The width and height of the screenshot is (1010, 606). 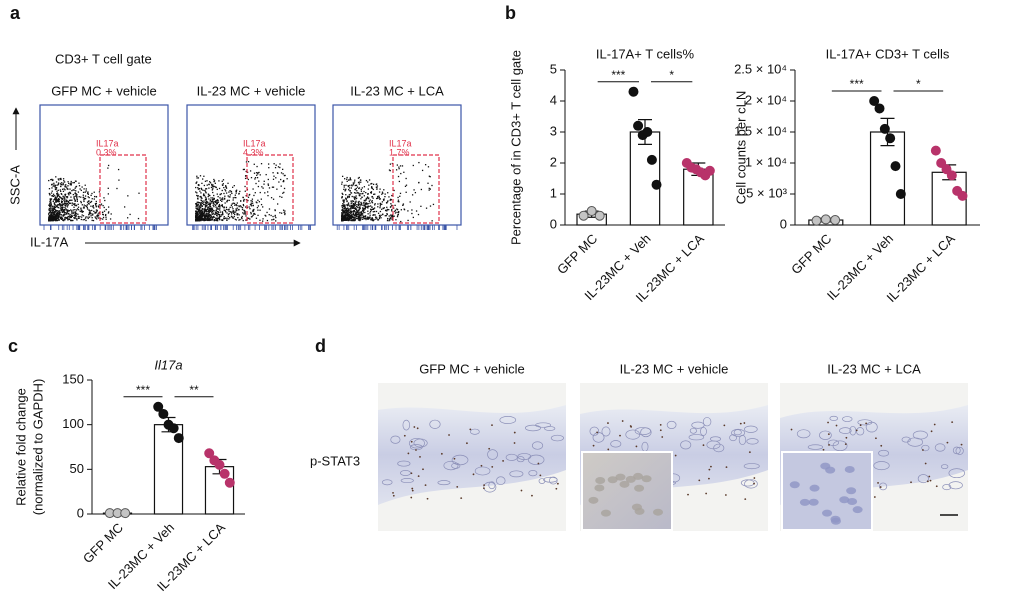 What do you see at coordinates (645, 53) in the screenshot?
I see `chart-title: IL-17A+ T cells%` at bounding box center [645, 53].